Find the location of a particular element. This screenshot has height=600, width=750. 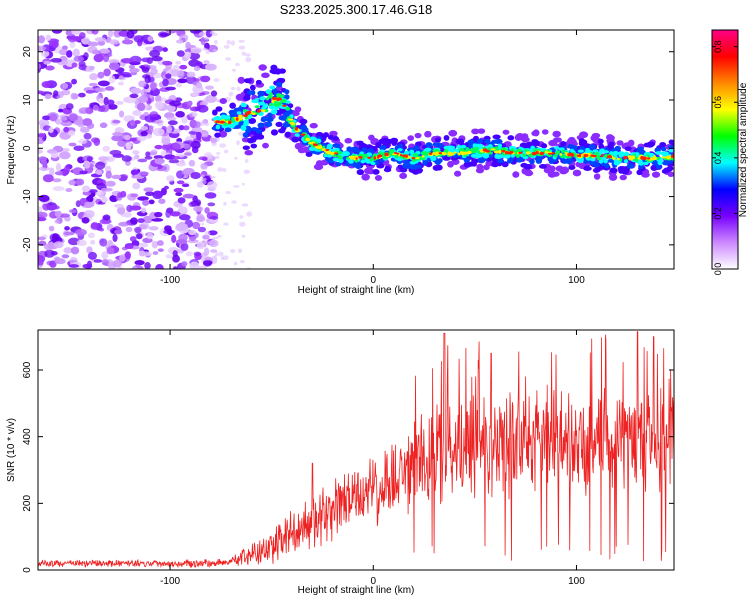

snr-y-label: SNR (10 * v/v) is located at coordinates (11, 450).